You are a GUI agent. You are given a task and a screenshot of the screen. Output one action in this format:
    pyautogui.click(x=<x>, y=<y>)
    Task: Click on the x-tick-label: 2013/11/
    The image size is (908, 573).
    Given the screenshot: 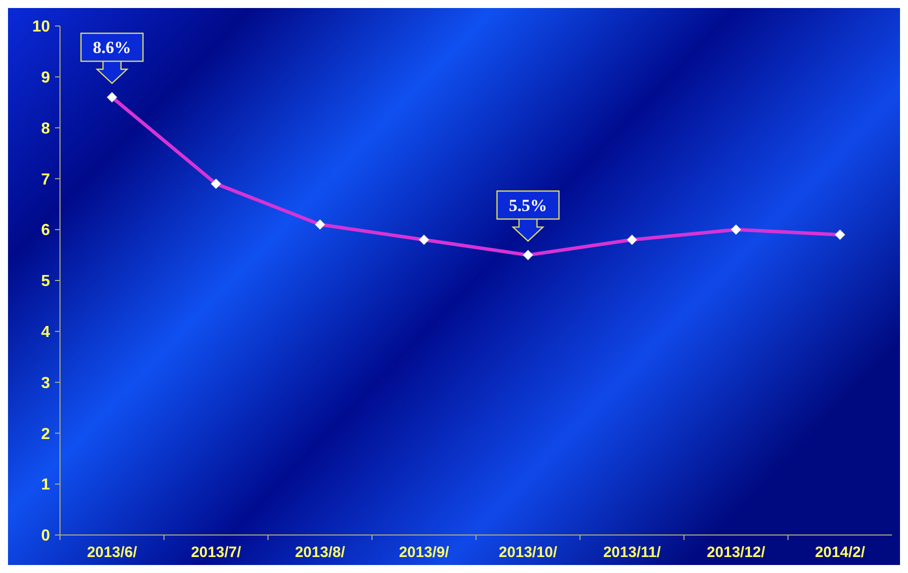 What is the action you would take?
    pyautogui.click(x=632, y=552)
    